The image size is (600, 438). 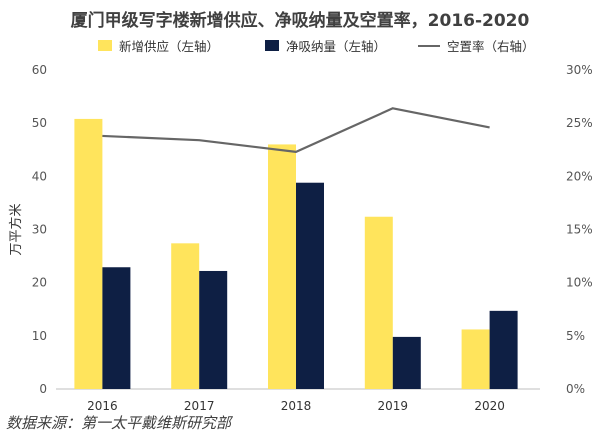 What do you see at coordinates (39, 336) in the screenshot?
I see `y-tick-label-left: 10` at bounding box center [39, 336].